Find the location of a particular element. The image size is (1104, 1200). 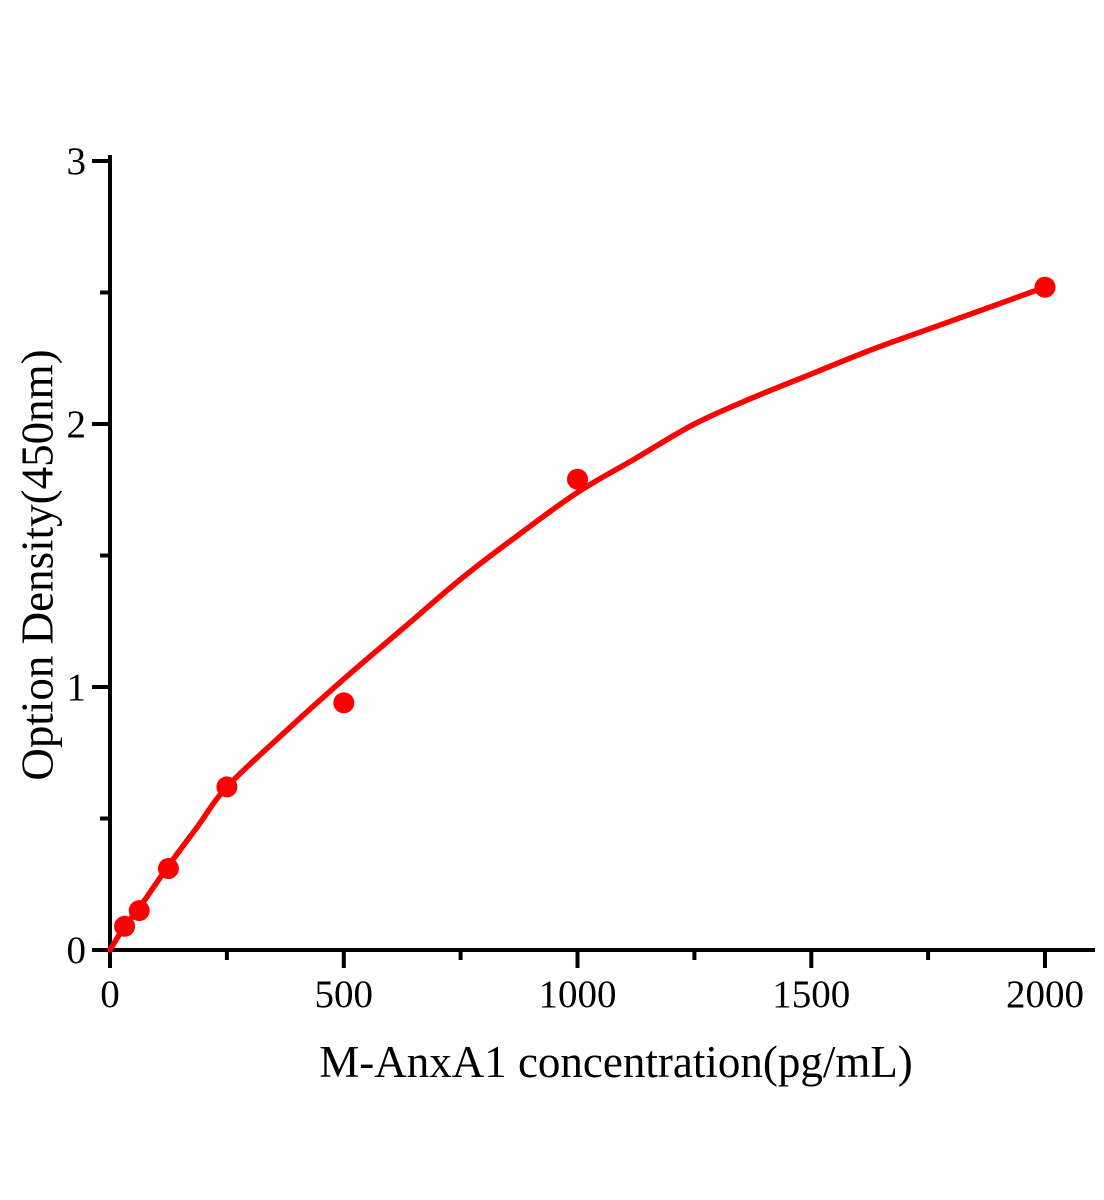

y-tick-label: 1 is located at coordinates (77, 687).